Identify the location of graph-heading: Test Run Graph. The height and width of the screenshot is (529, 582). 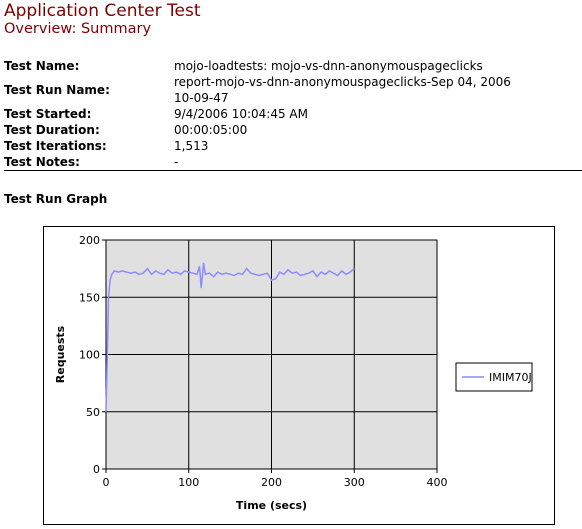
(56, 199).